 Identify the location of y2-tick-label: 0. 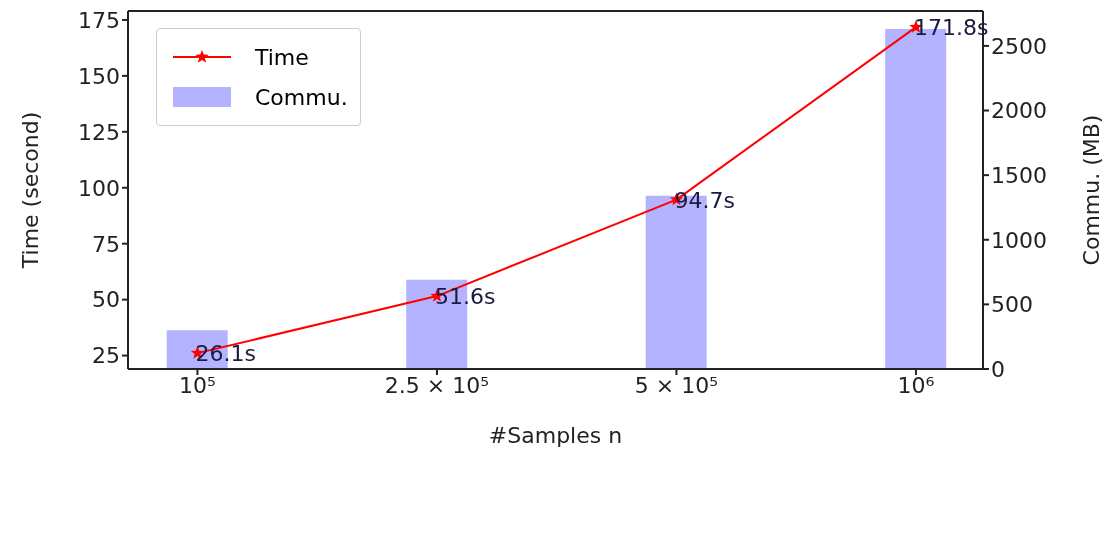
(998, 369).